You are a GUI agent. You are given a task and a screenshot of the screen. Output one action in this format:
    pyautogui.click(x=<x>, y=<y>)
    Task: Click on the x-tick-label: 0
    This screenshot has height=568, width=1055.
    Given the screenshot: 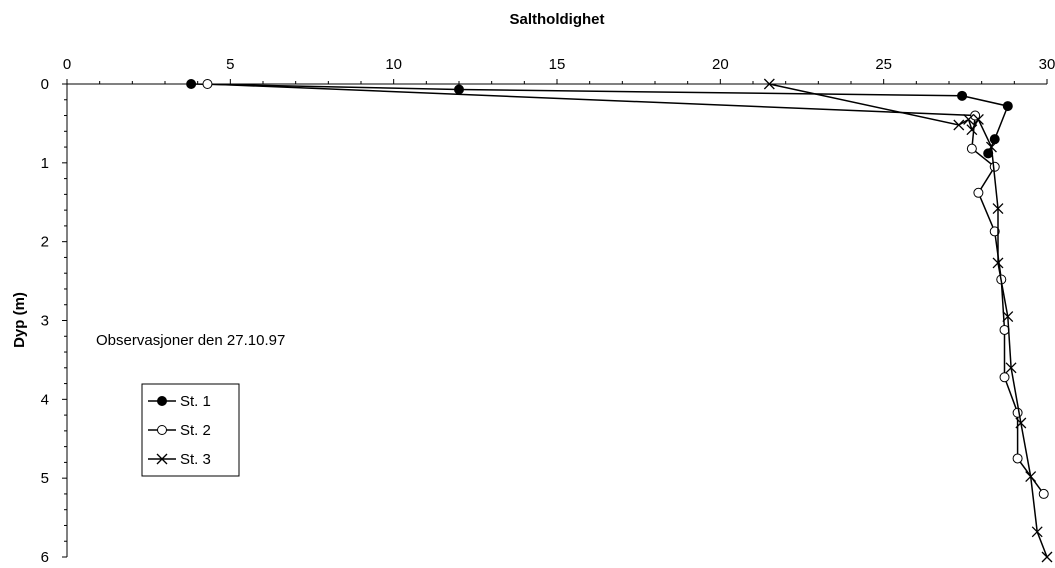 What is the action you would take?
    pyautogui.click(x=67, y=64)
    